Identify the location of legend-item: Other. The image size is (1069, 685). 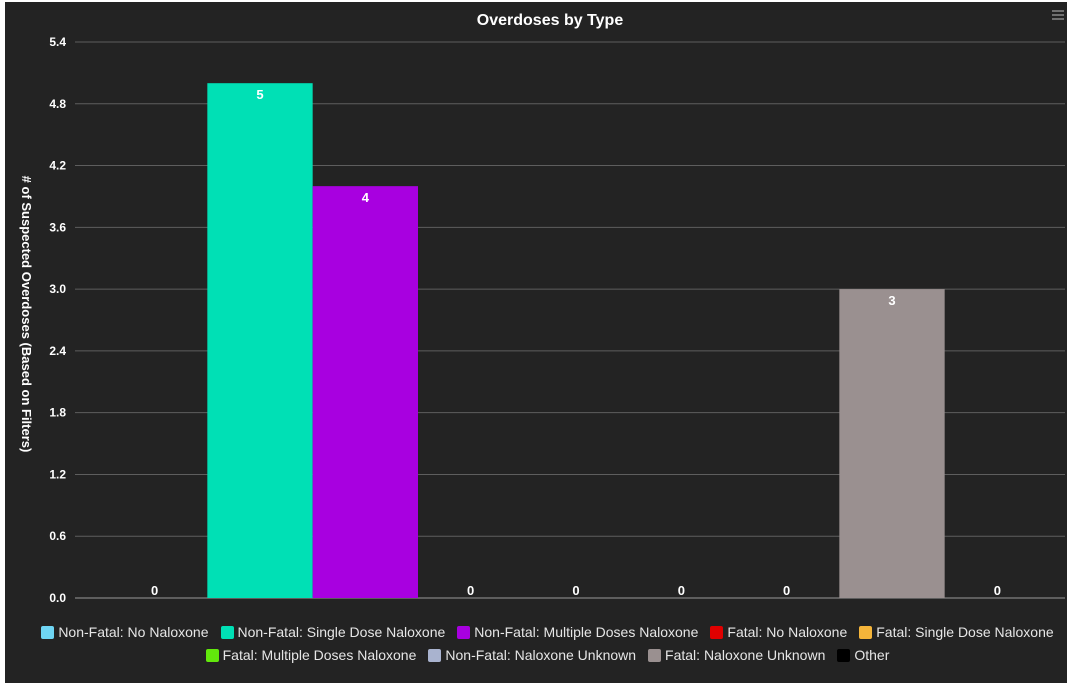
(863, 655).